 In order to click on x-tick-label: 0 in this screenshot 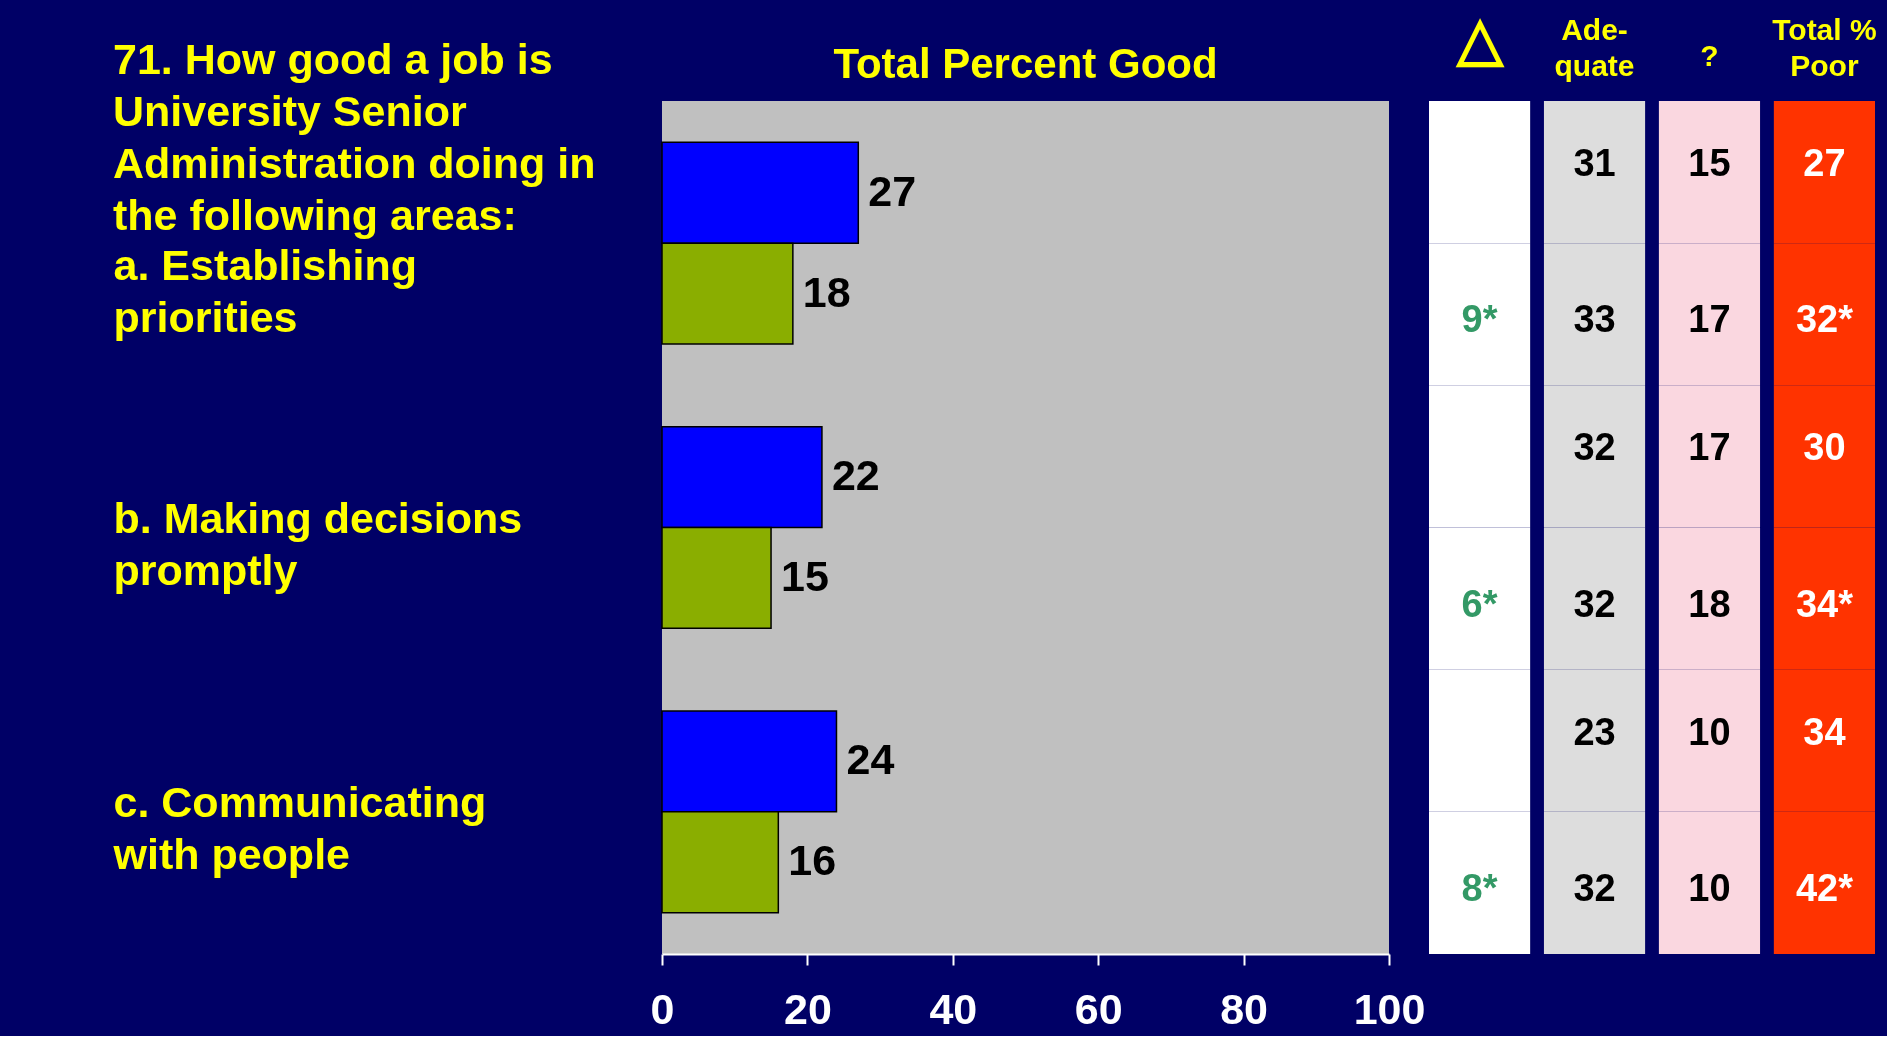, I will do `click(662, 1008)`.